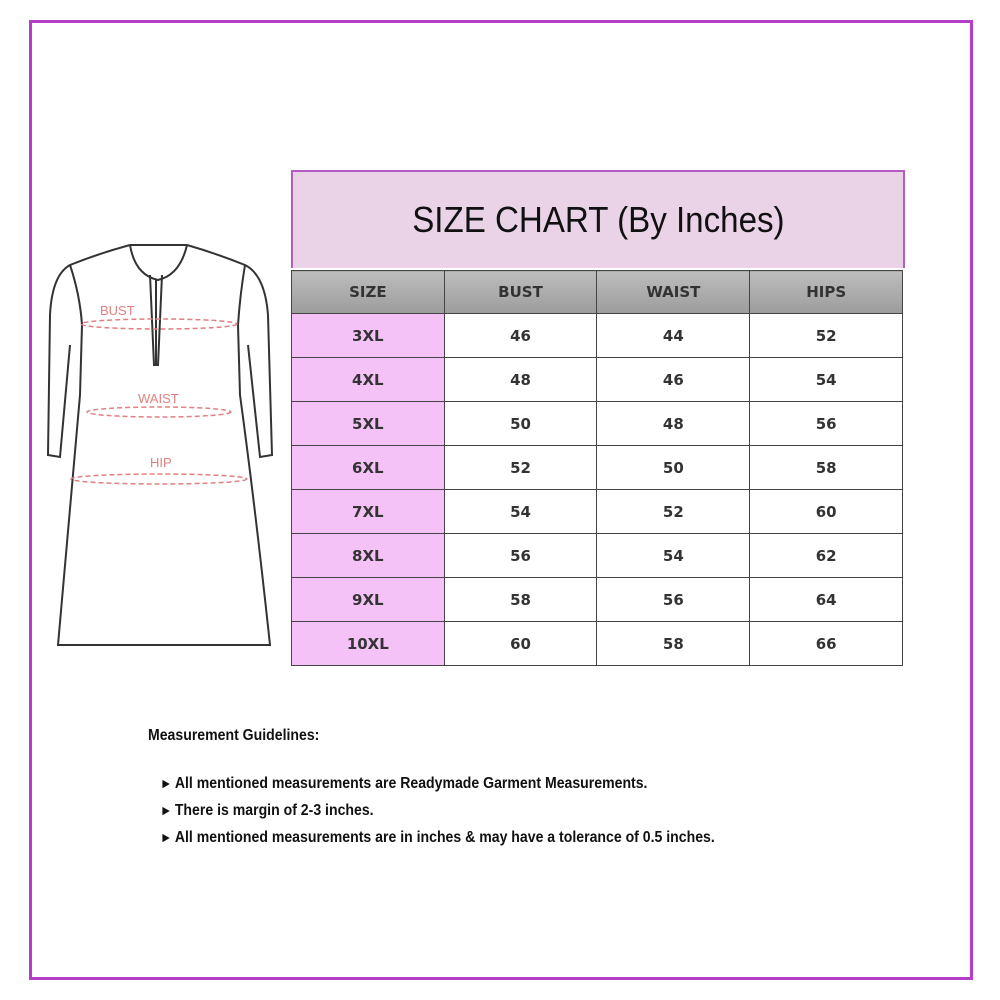 The image size is (1000, 1000). I want to click on cell-hips: 56, so click(826, 423).